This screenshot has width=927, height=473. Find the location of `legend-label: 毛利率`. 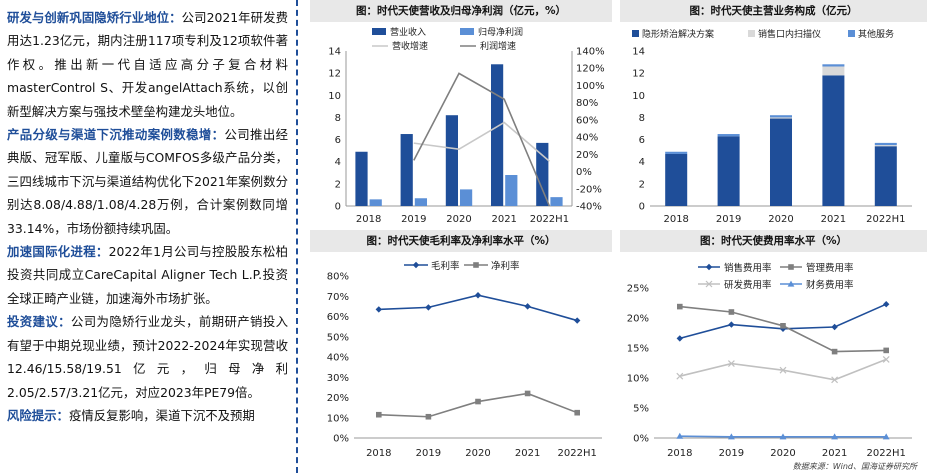

legend-label: 毛利率 is located at coordinates (445, 266).